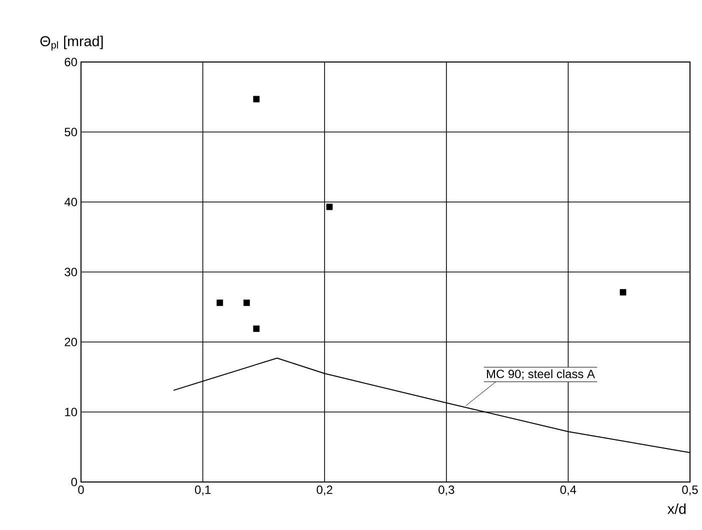  I want to click on y-tick-label: 50, so click(71, 132).